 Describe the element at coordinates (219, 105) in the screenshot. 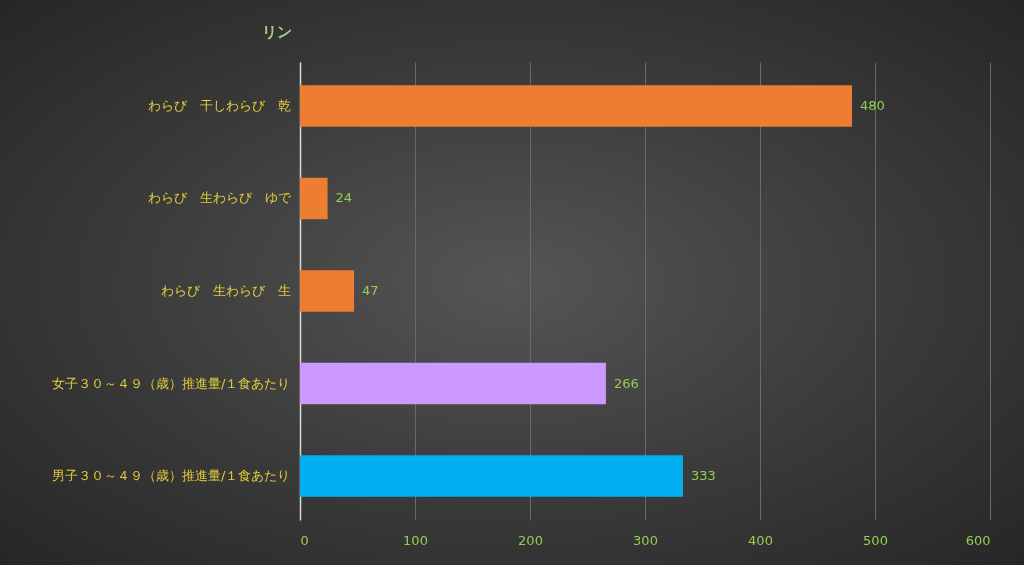

I see `y-tick-label: わらび 干しわらび 乾` at that location.